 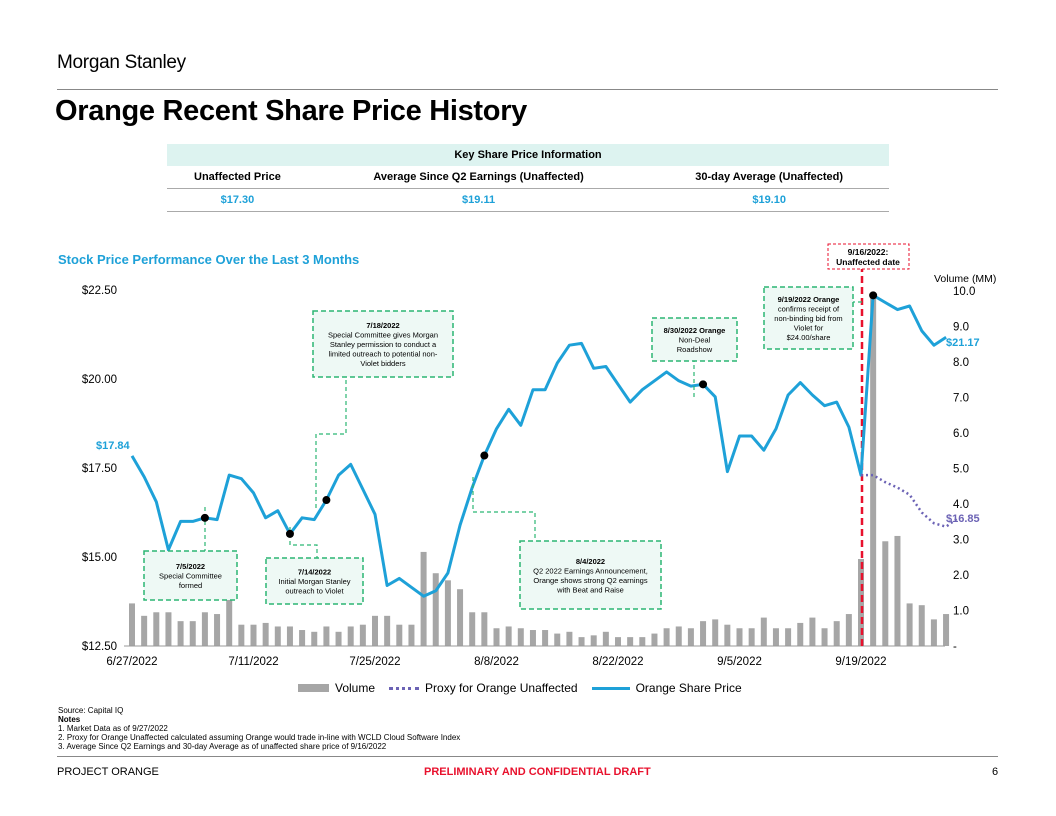 What do you see at coordinates (961, 505) in the screenshot?
I see `y2-tick-label: 4.0` at bounding box center [961, 505].